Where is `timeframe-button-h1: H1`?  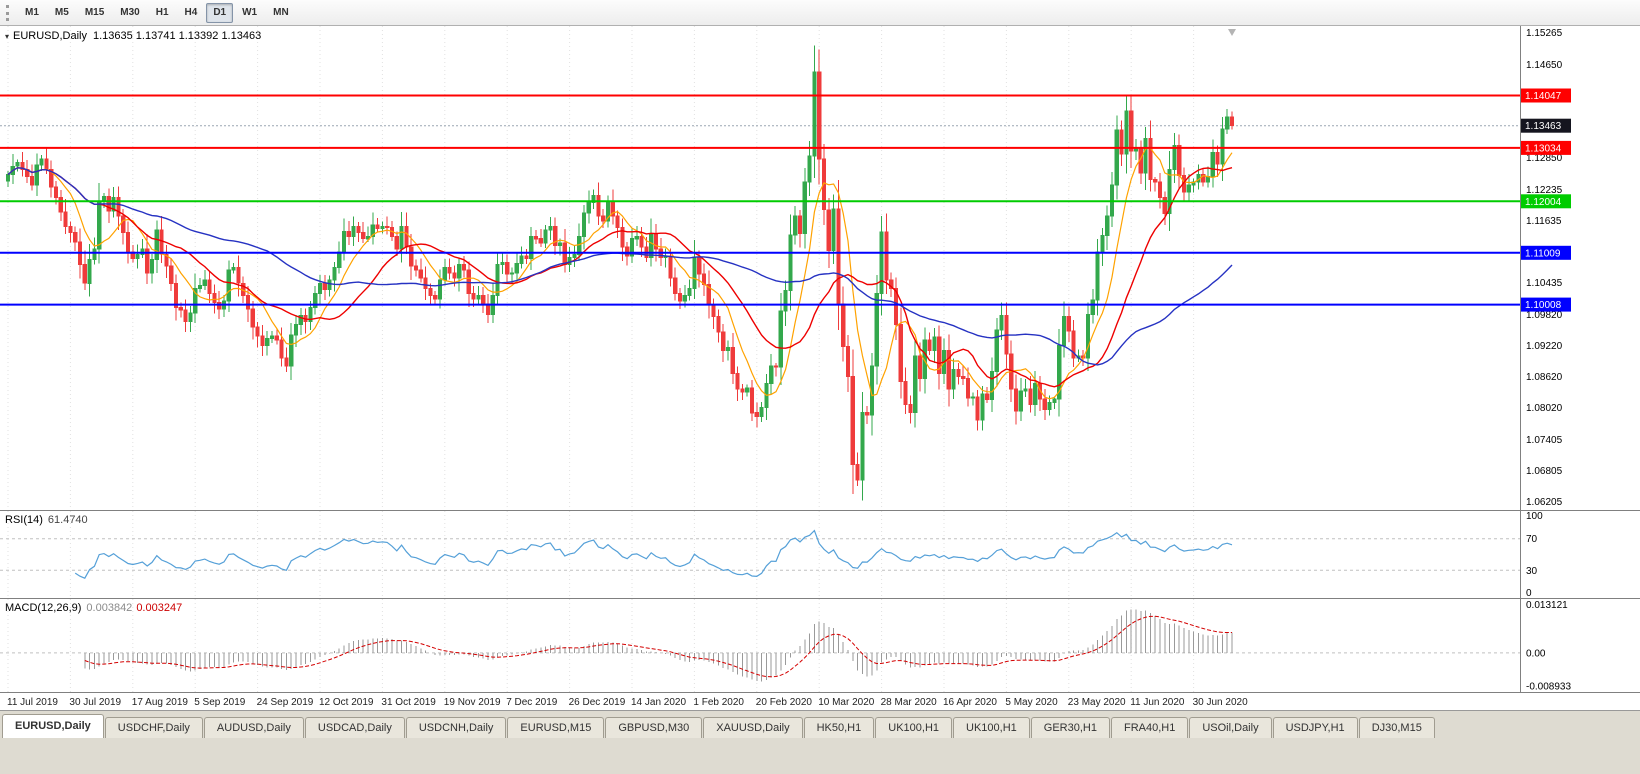
timeframe-button-h1: H1 is located at coordinates (162, 12).